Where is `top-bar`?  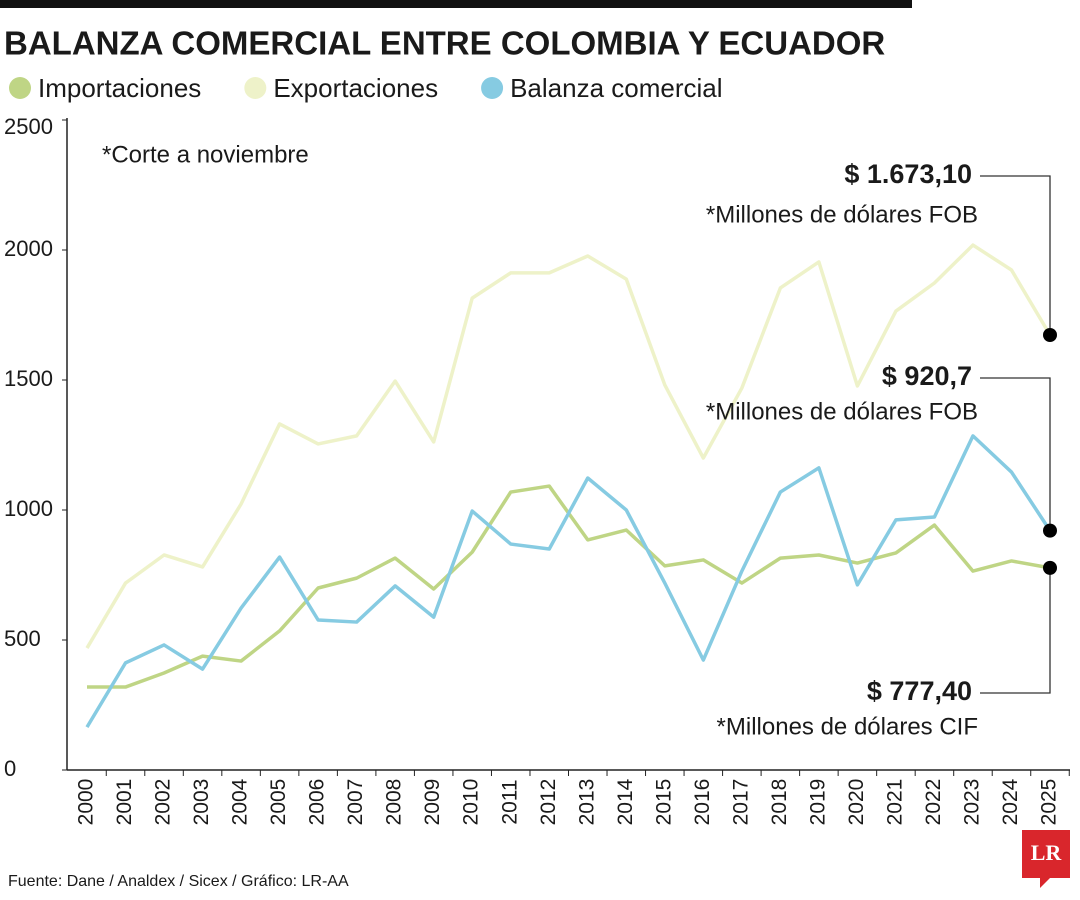
top-bar is located at coordinates (456, 4).